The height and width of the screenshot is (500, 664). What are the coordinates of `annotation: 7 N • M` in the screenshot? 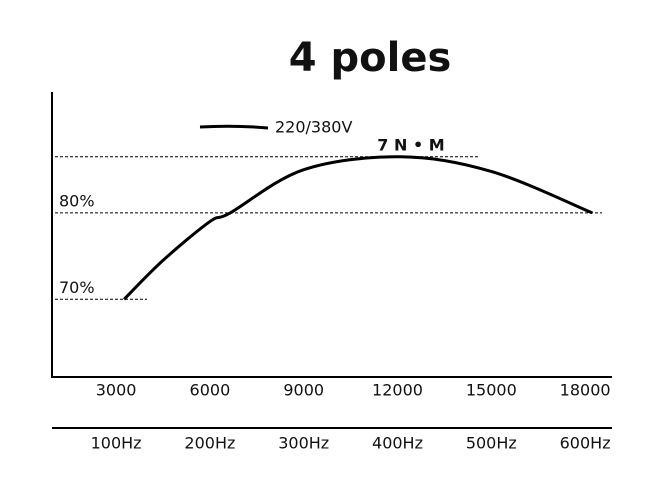 It's located at (410, 144).